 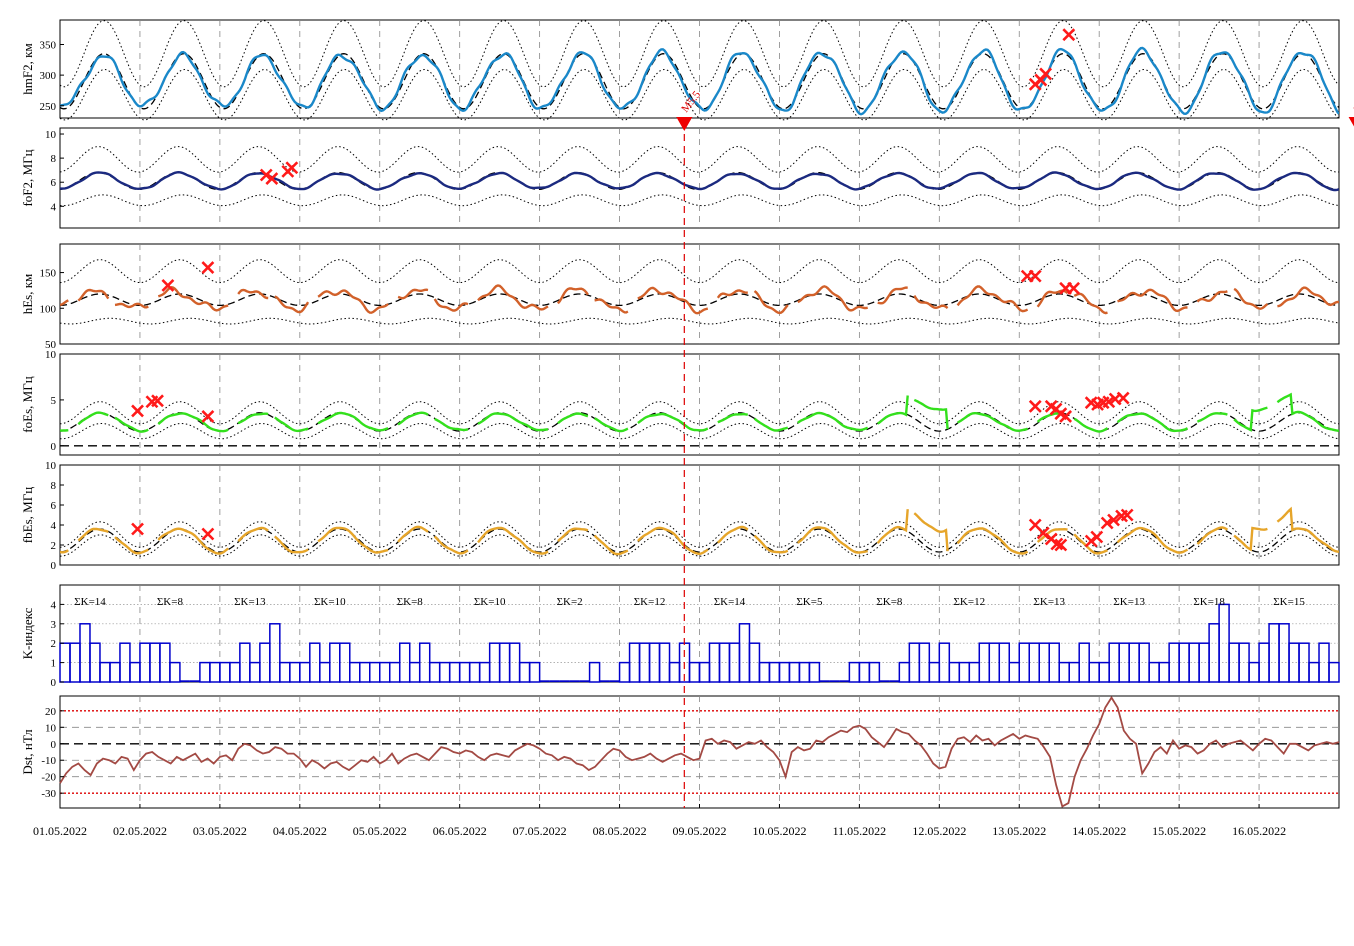 I want to click on x-tick-label: 01.05.2022, so click(x=60, y=831).